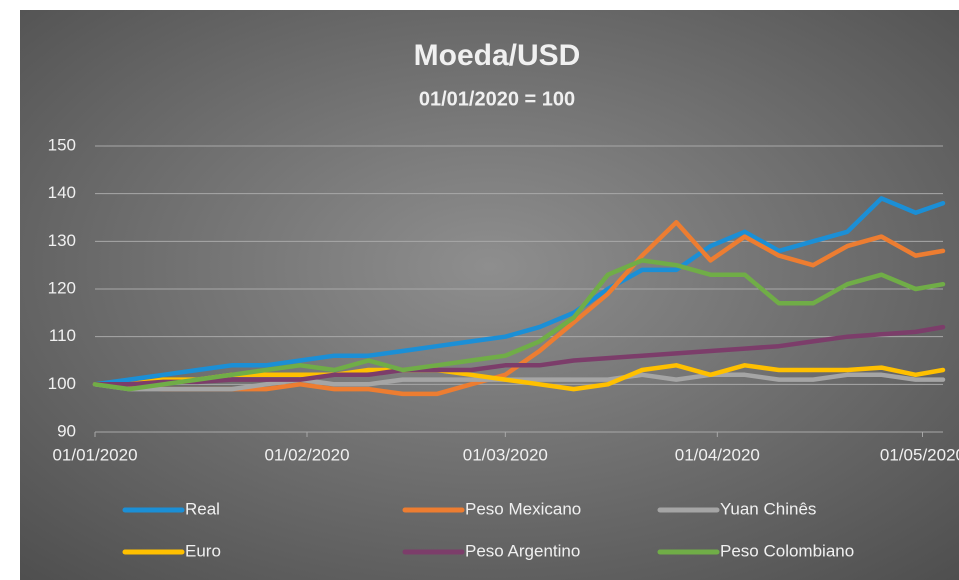 Image resolution: width=959 pixels, height=580 pixels. I want to click on y-tick-label: 110, so click(62, 335).